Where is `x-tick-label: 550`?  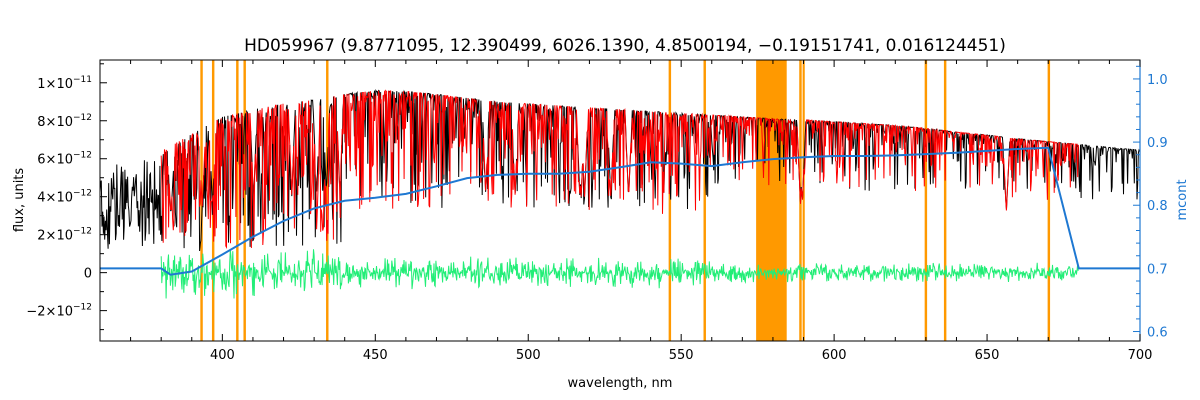 x-tick-label: 550 is located at coordinates (681, 355).